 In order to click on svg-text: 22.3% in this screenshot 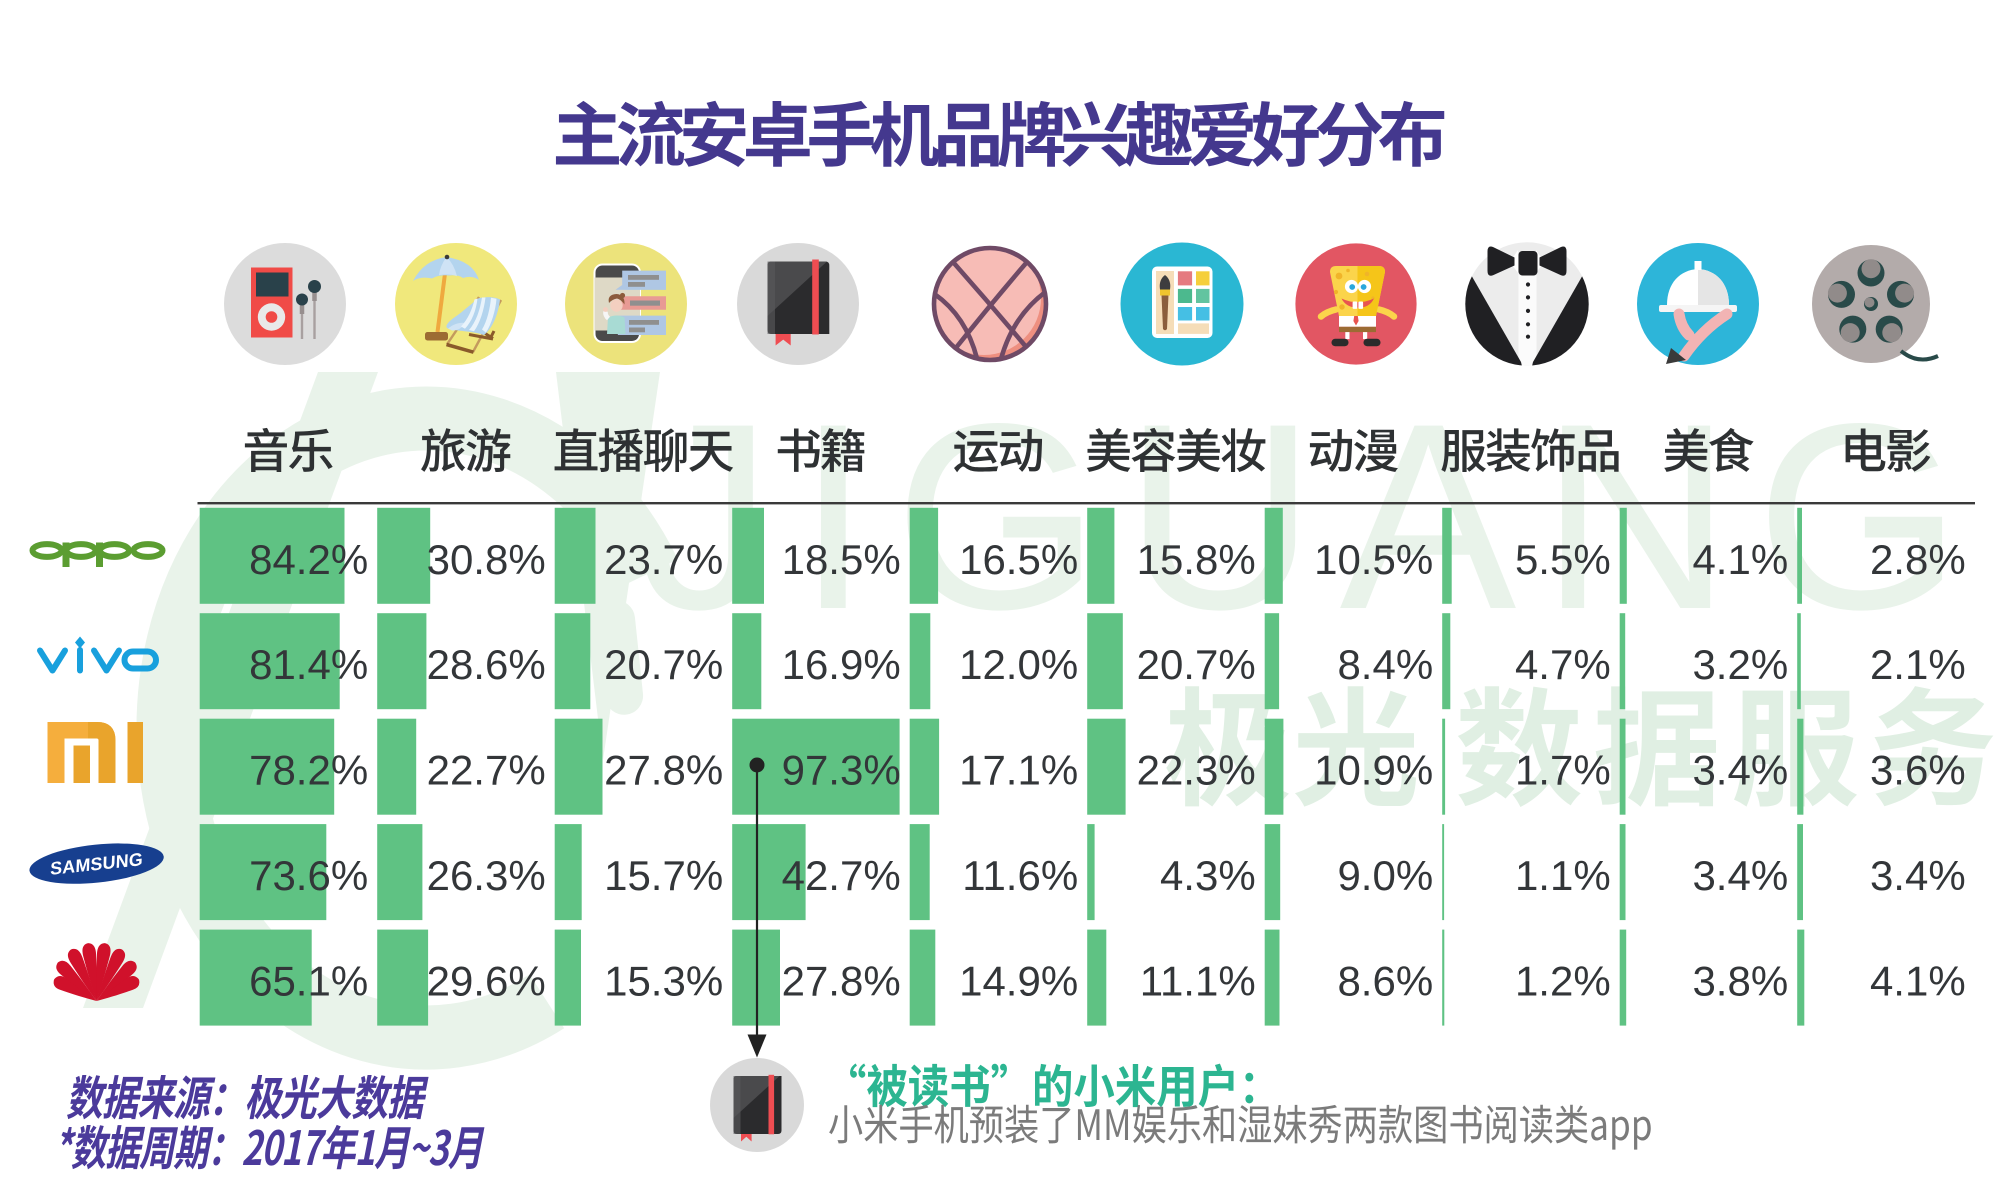, I will do `click(1196, 770)`.